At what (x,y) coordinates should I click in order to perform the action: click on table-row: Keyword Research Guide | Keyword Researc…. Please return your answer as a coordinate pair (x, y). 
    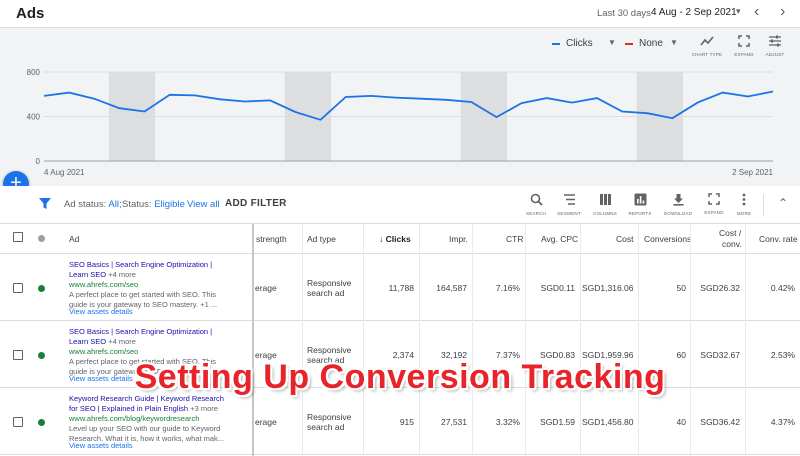
    Looking at the image, I should click on (400, 421).